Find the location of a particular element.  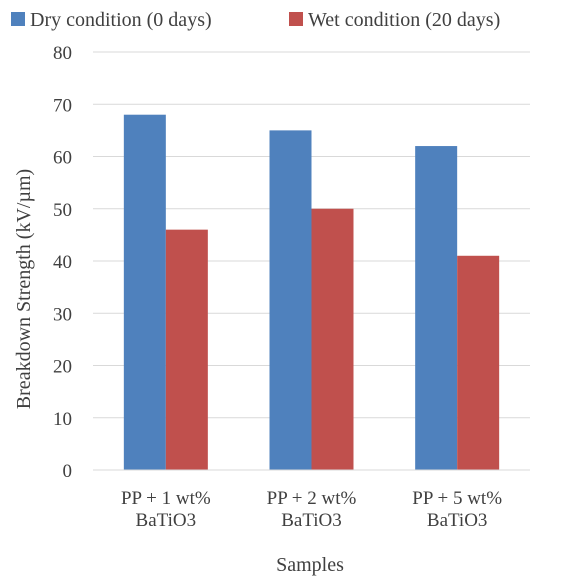

y-tick-label: 50 is located at coordinates (62, 210).